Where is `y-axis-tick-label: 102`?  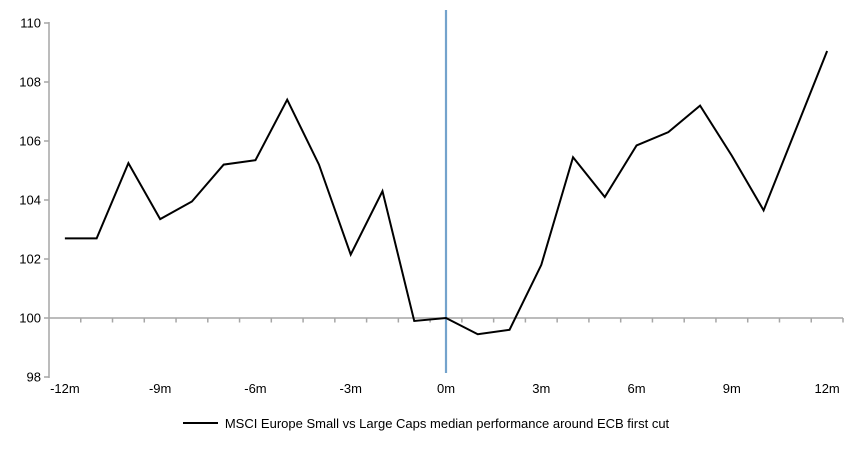 y-axis-tick-label: 102 is located at coordinates (30, 259).